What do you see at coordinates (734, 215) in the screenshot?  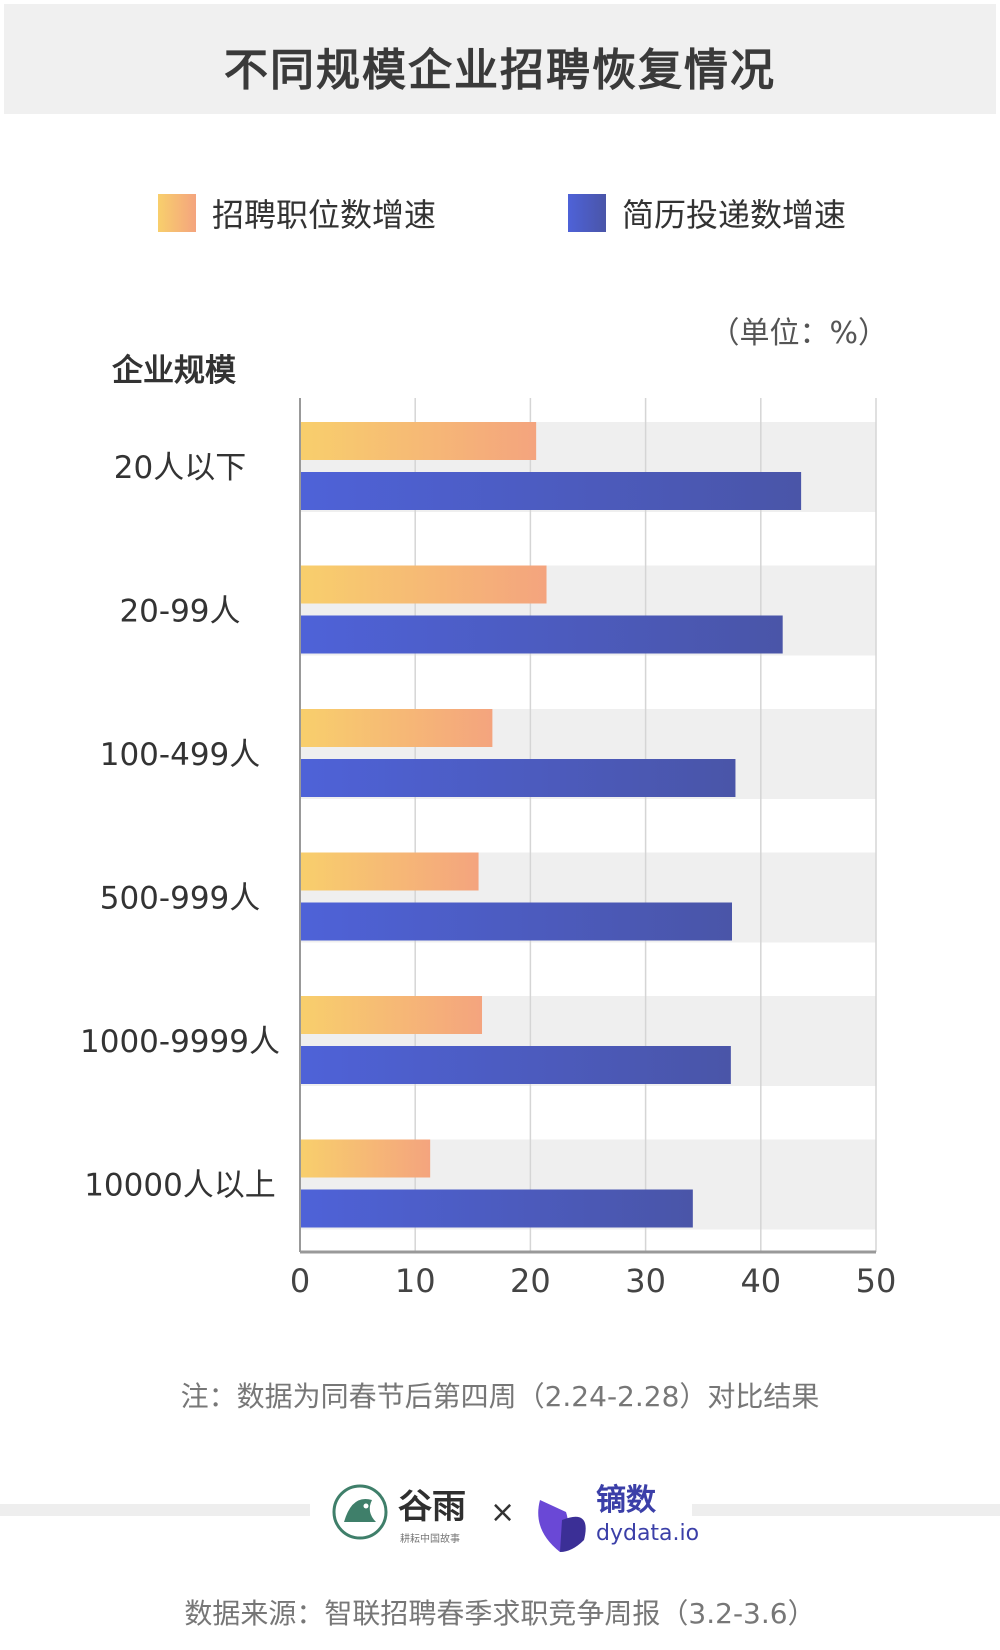 I see `legend-label-series2: 简历投递数增速` at bounding box center [734, 215].